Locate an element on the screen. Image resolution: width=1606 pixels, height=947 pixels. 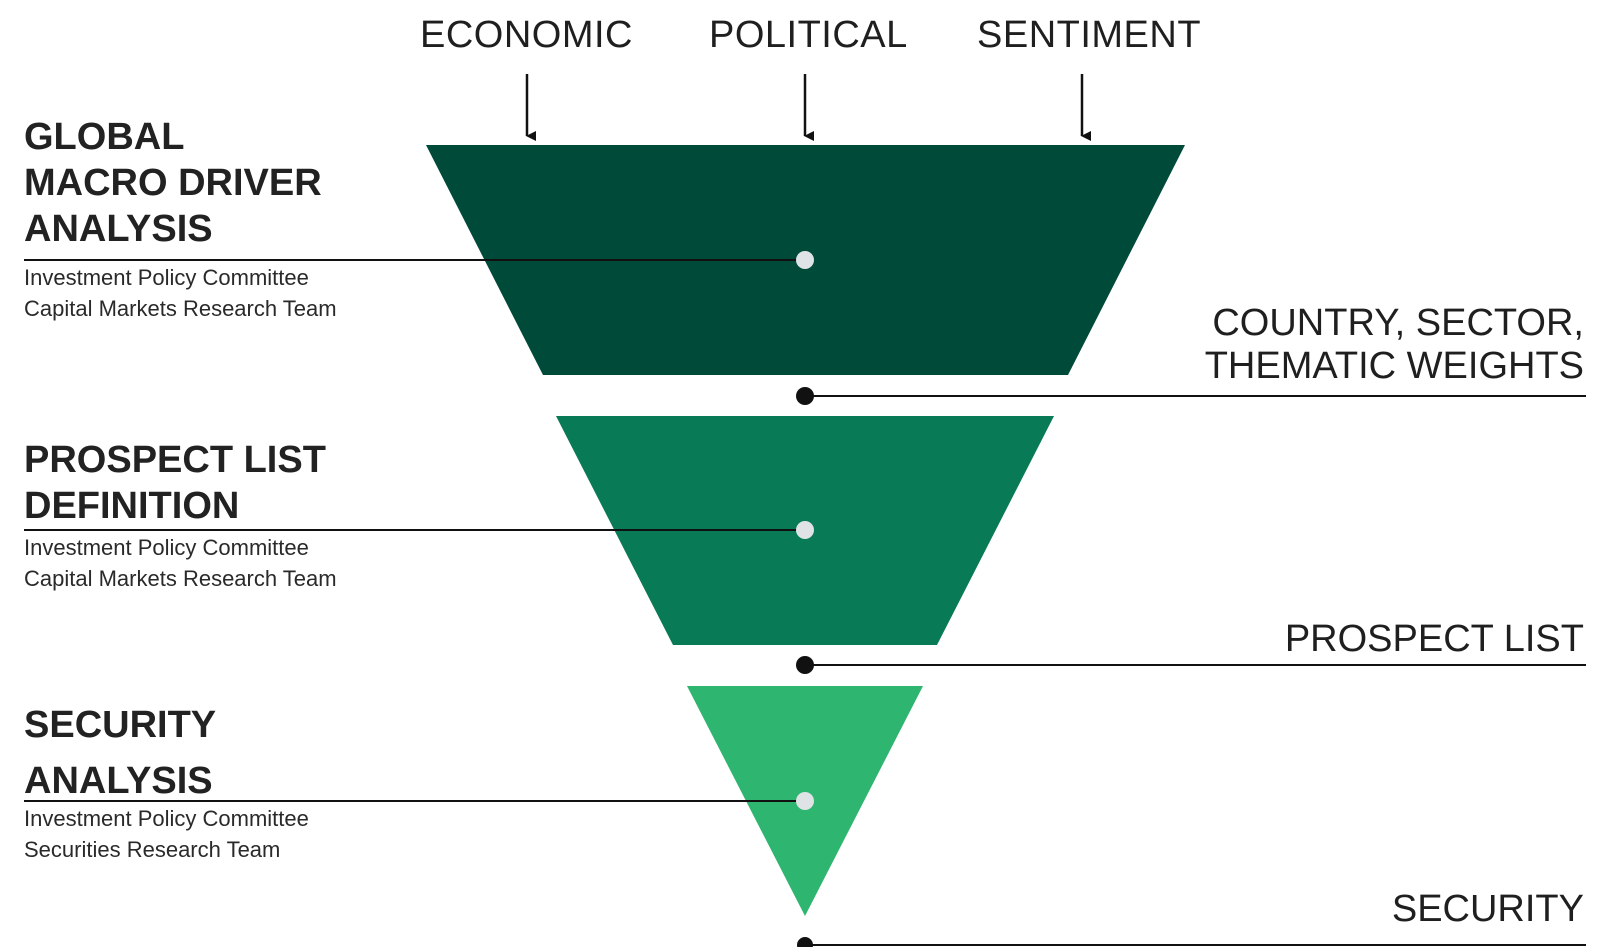
stage-macro-title: GLOBAL MACRO DRIVER ANALYSIS is located at coordinates (173, 183).